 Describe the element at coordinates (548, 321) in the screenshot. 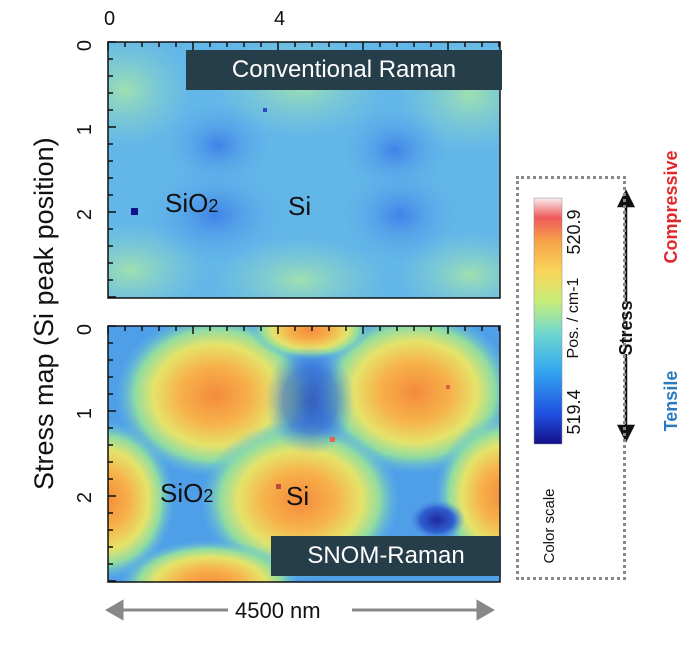

I see `colorbar-gradient` at that location.